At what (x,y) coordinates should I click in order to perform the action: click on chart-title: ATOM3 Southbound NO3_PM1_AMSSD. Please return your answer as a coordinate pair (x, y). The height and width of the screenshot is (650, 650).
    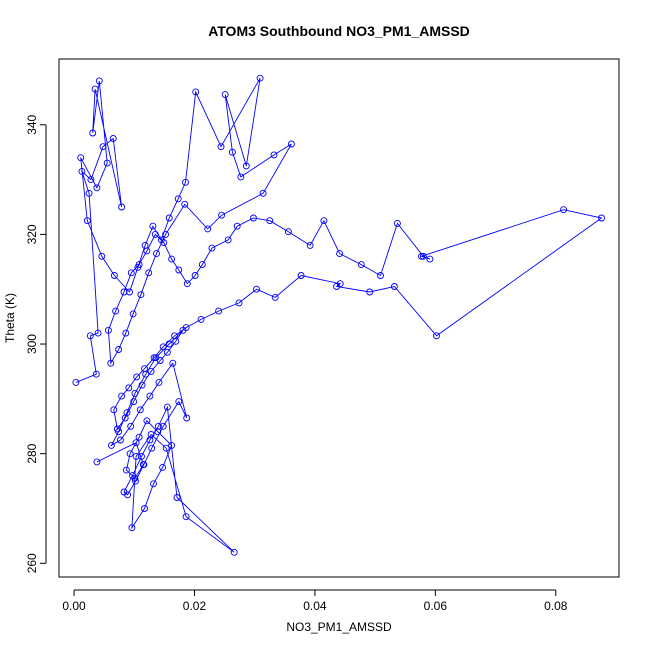
    Looking at the image, I should click on (339, 31).